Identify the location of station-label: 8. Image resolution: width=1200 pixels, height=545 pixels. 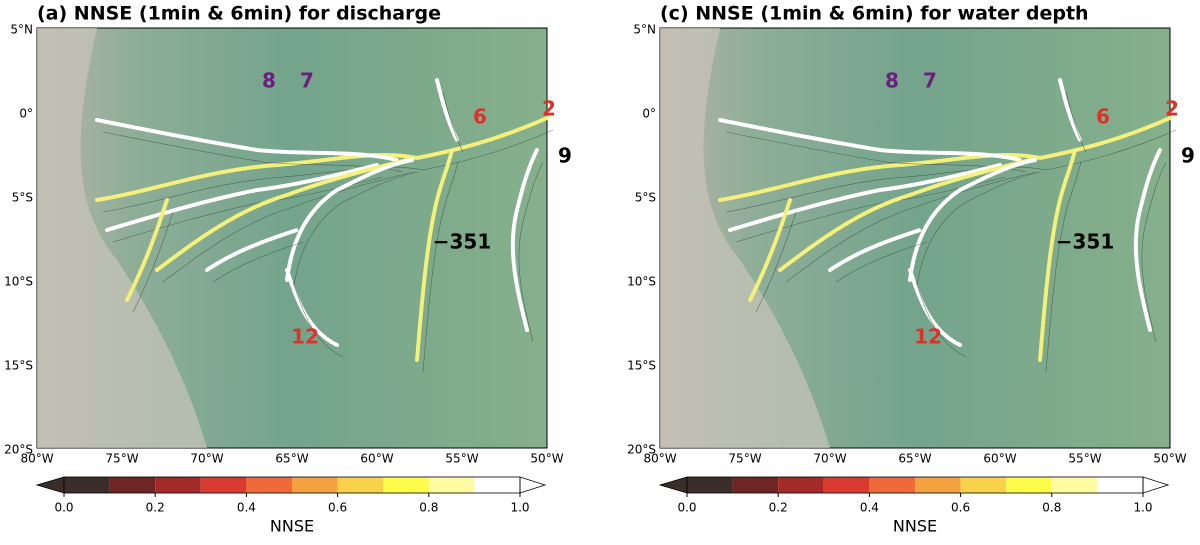
(892, 81).